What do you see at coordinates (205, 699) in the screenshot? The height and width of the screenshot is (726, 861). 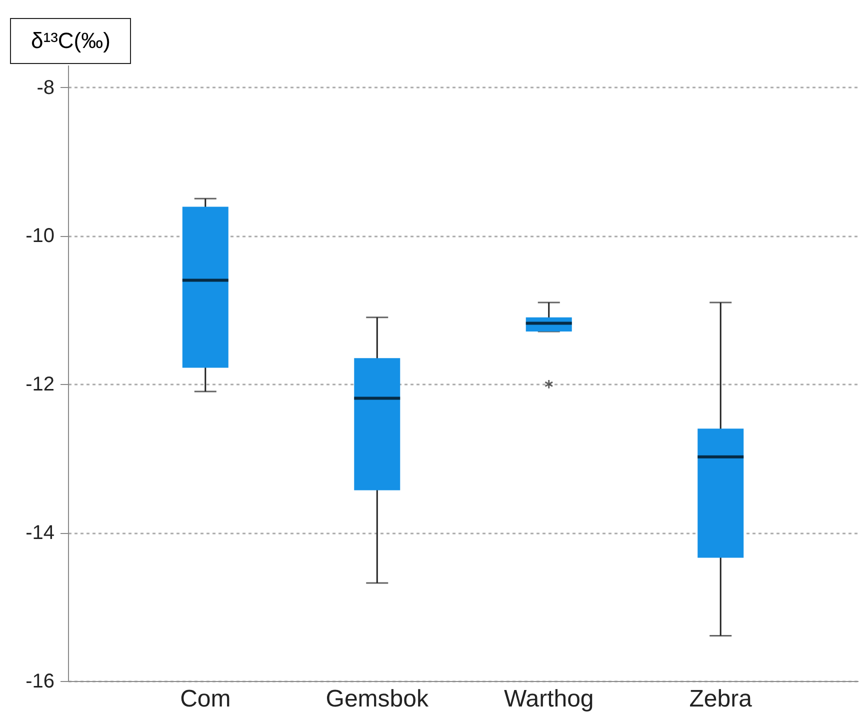 I see `x-tick-label: Com` at bounding box center [205, 699].